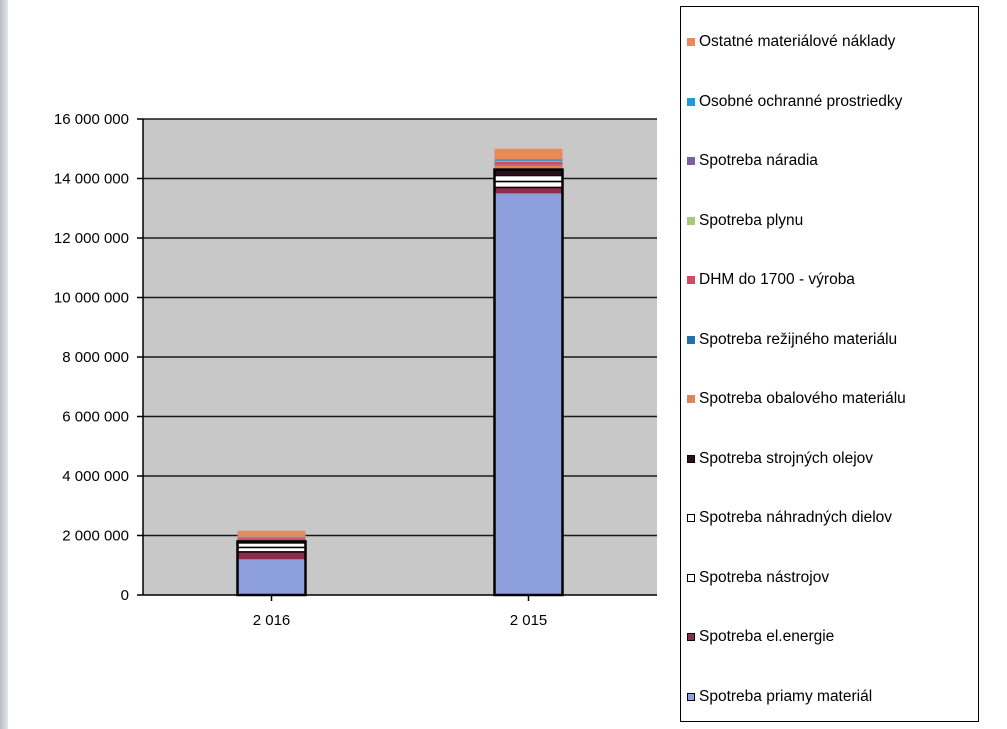  Describe the element at coordinates (796, 517) in the screenshot. I see `legend-label: Spotreba náhradných dielov` at that location.